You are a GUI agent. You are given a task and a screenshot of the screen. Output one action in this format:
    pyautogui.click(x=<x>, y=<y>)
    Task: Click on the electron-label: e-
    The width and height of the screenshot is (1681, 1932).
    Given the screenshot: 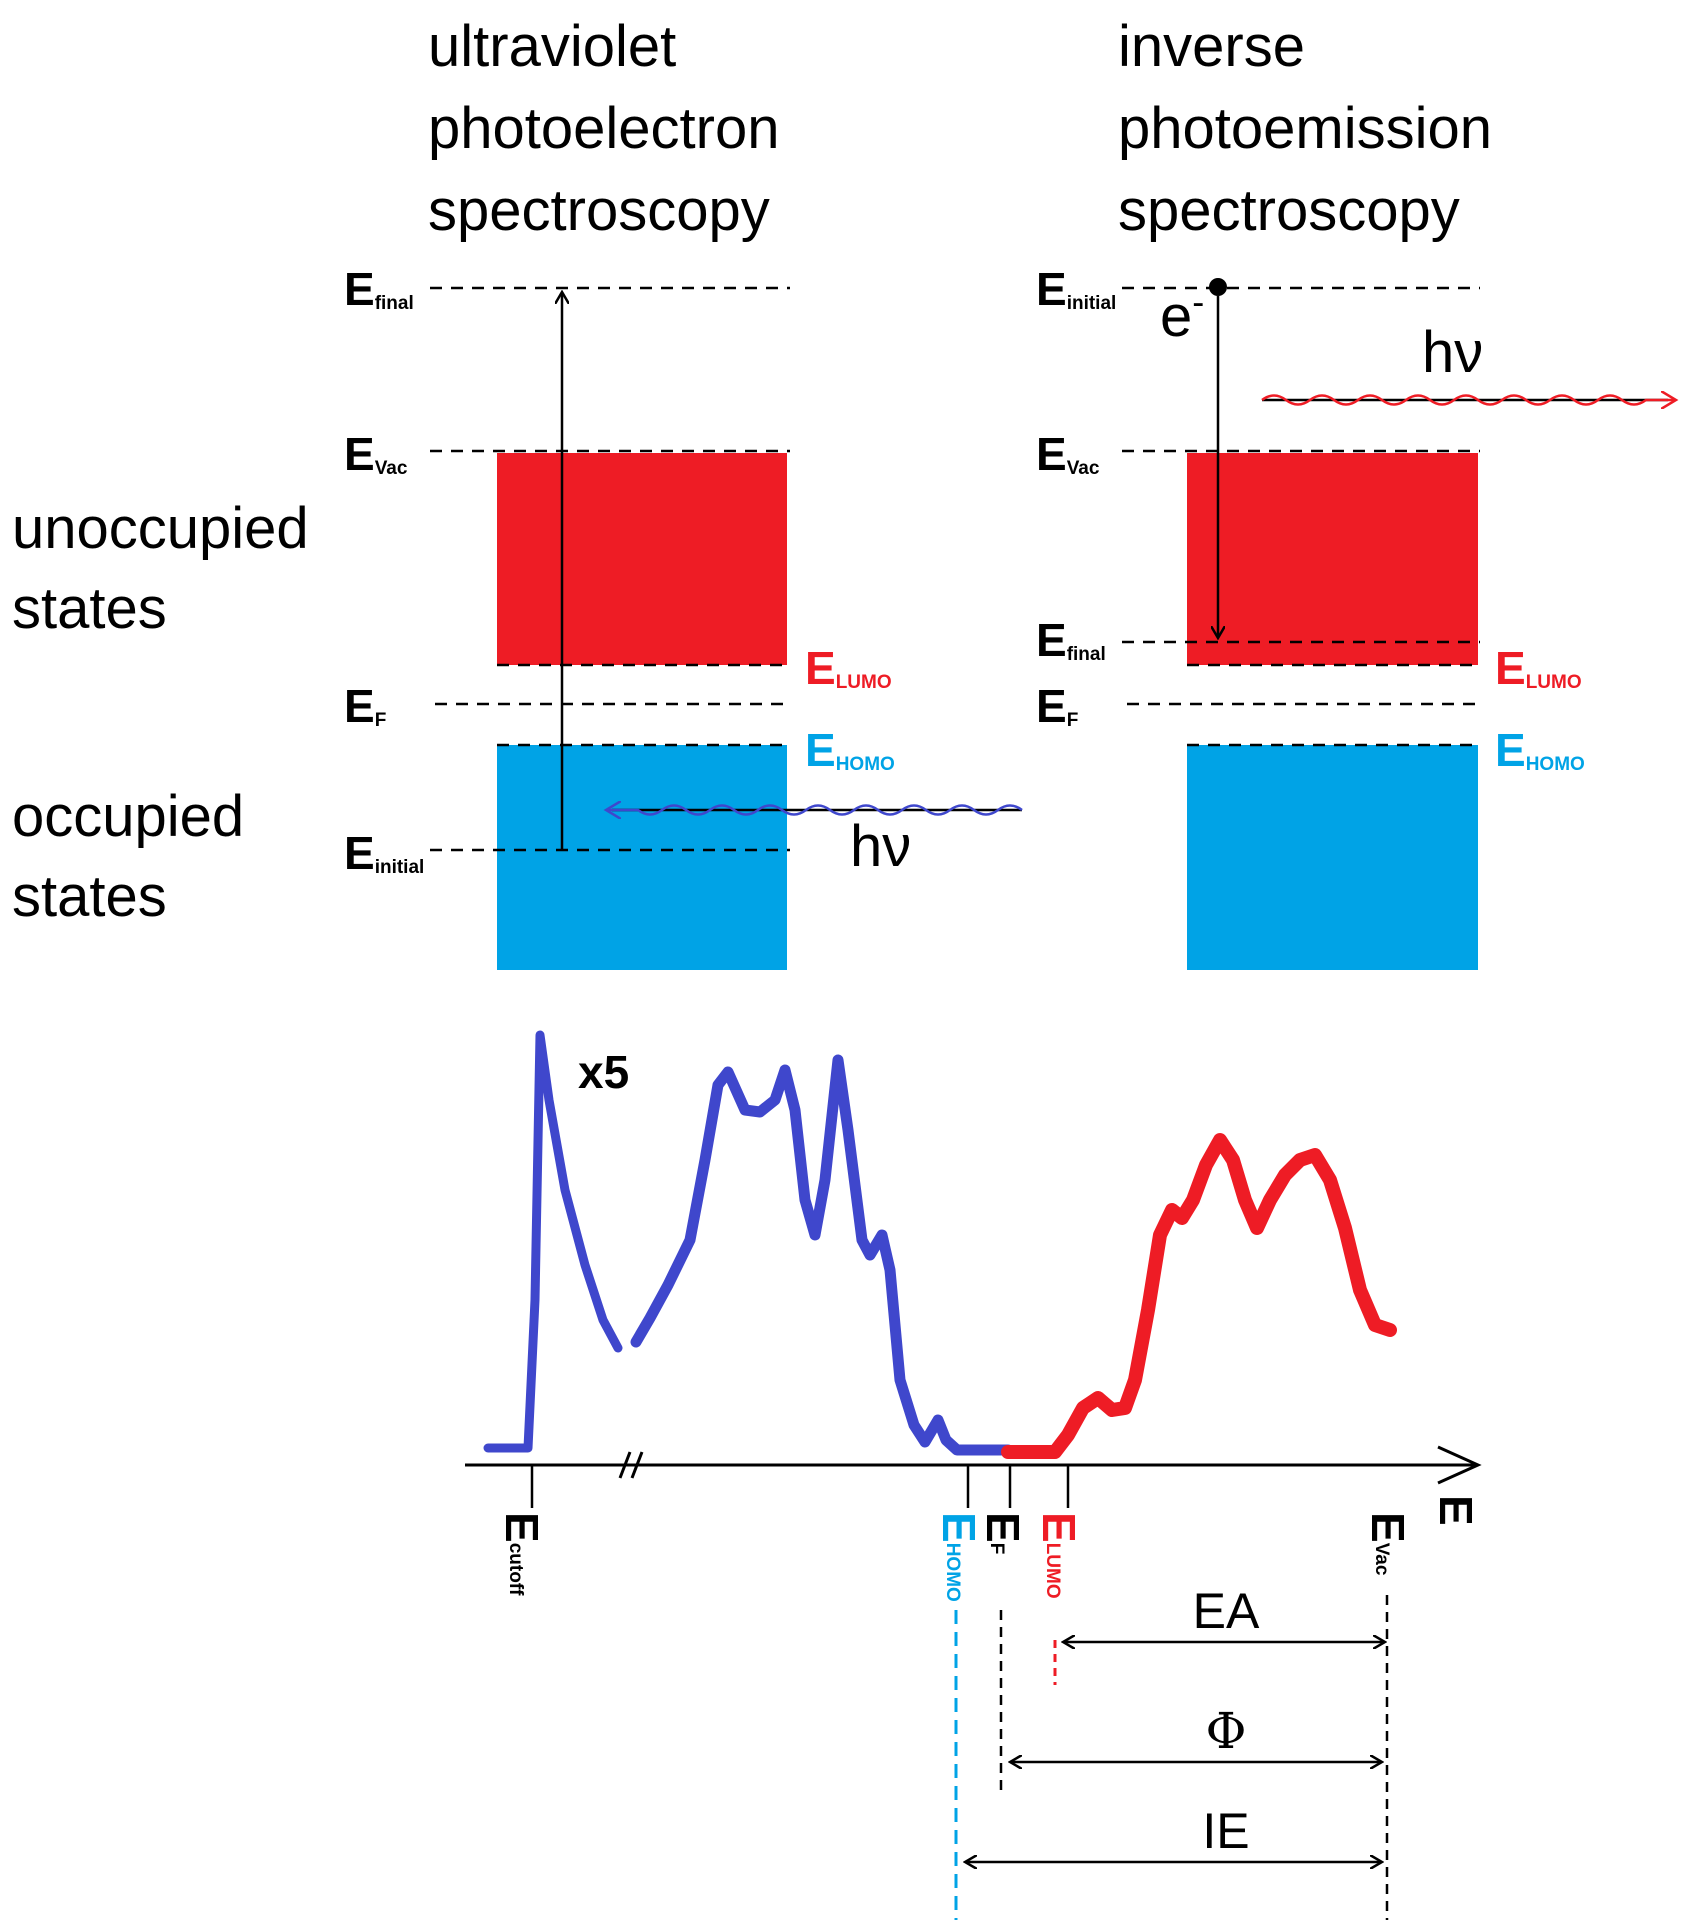 What is the action you would take?
    pyautogui.click(x=1182, y=315)
    